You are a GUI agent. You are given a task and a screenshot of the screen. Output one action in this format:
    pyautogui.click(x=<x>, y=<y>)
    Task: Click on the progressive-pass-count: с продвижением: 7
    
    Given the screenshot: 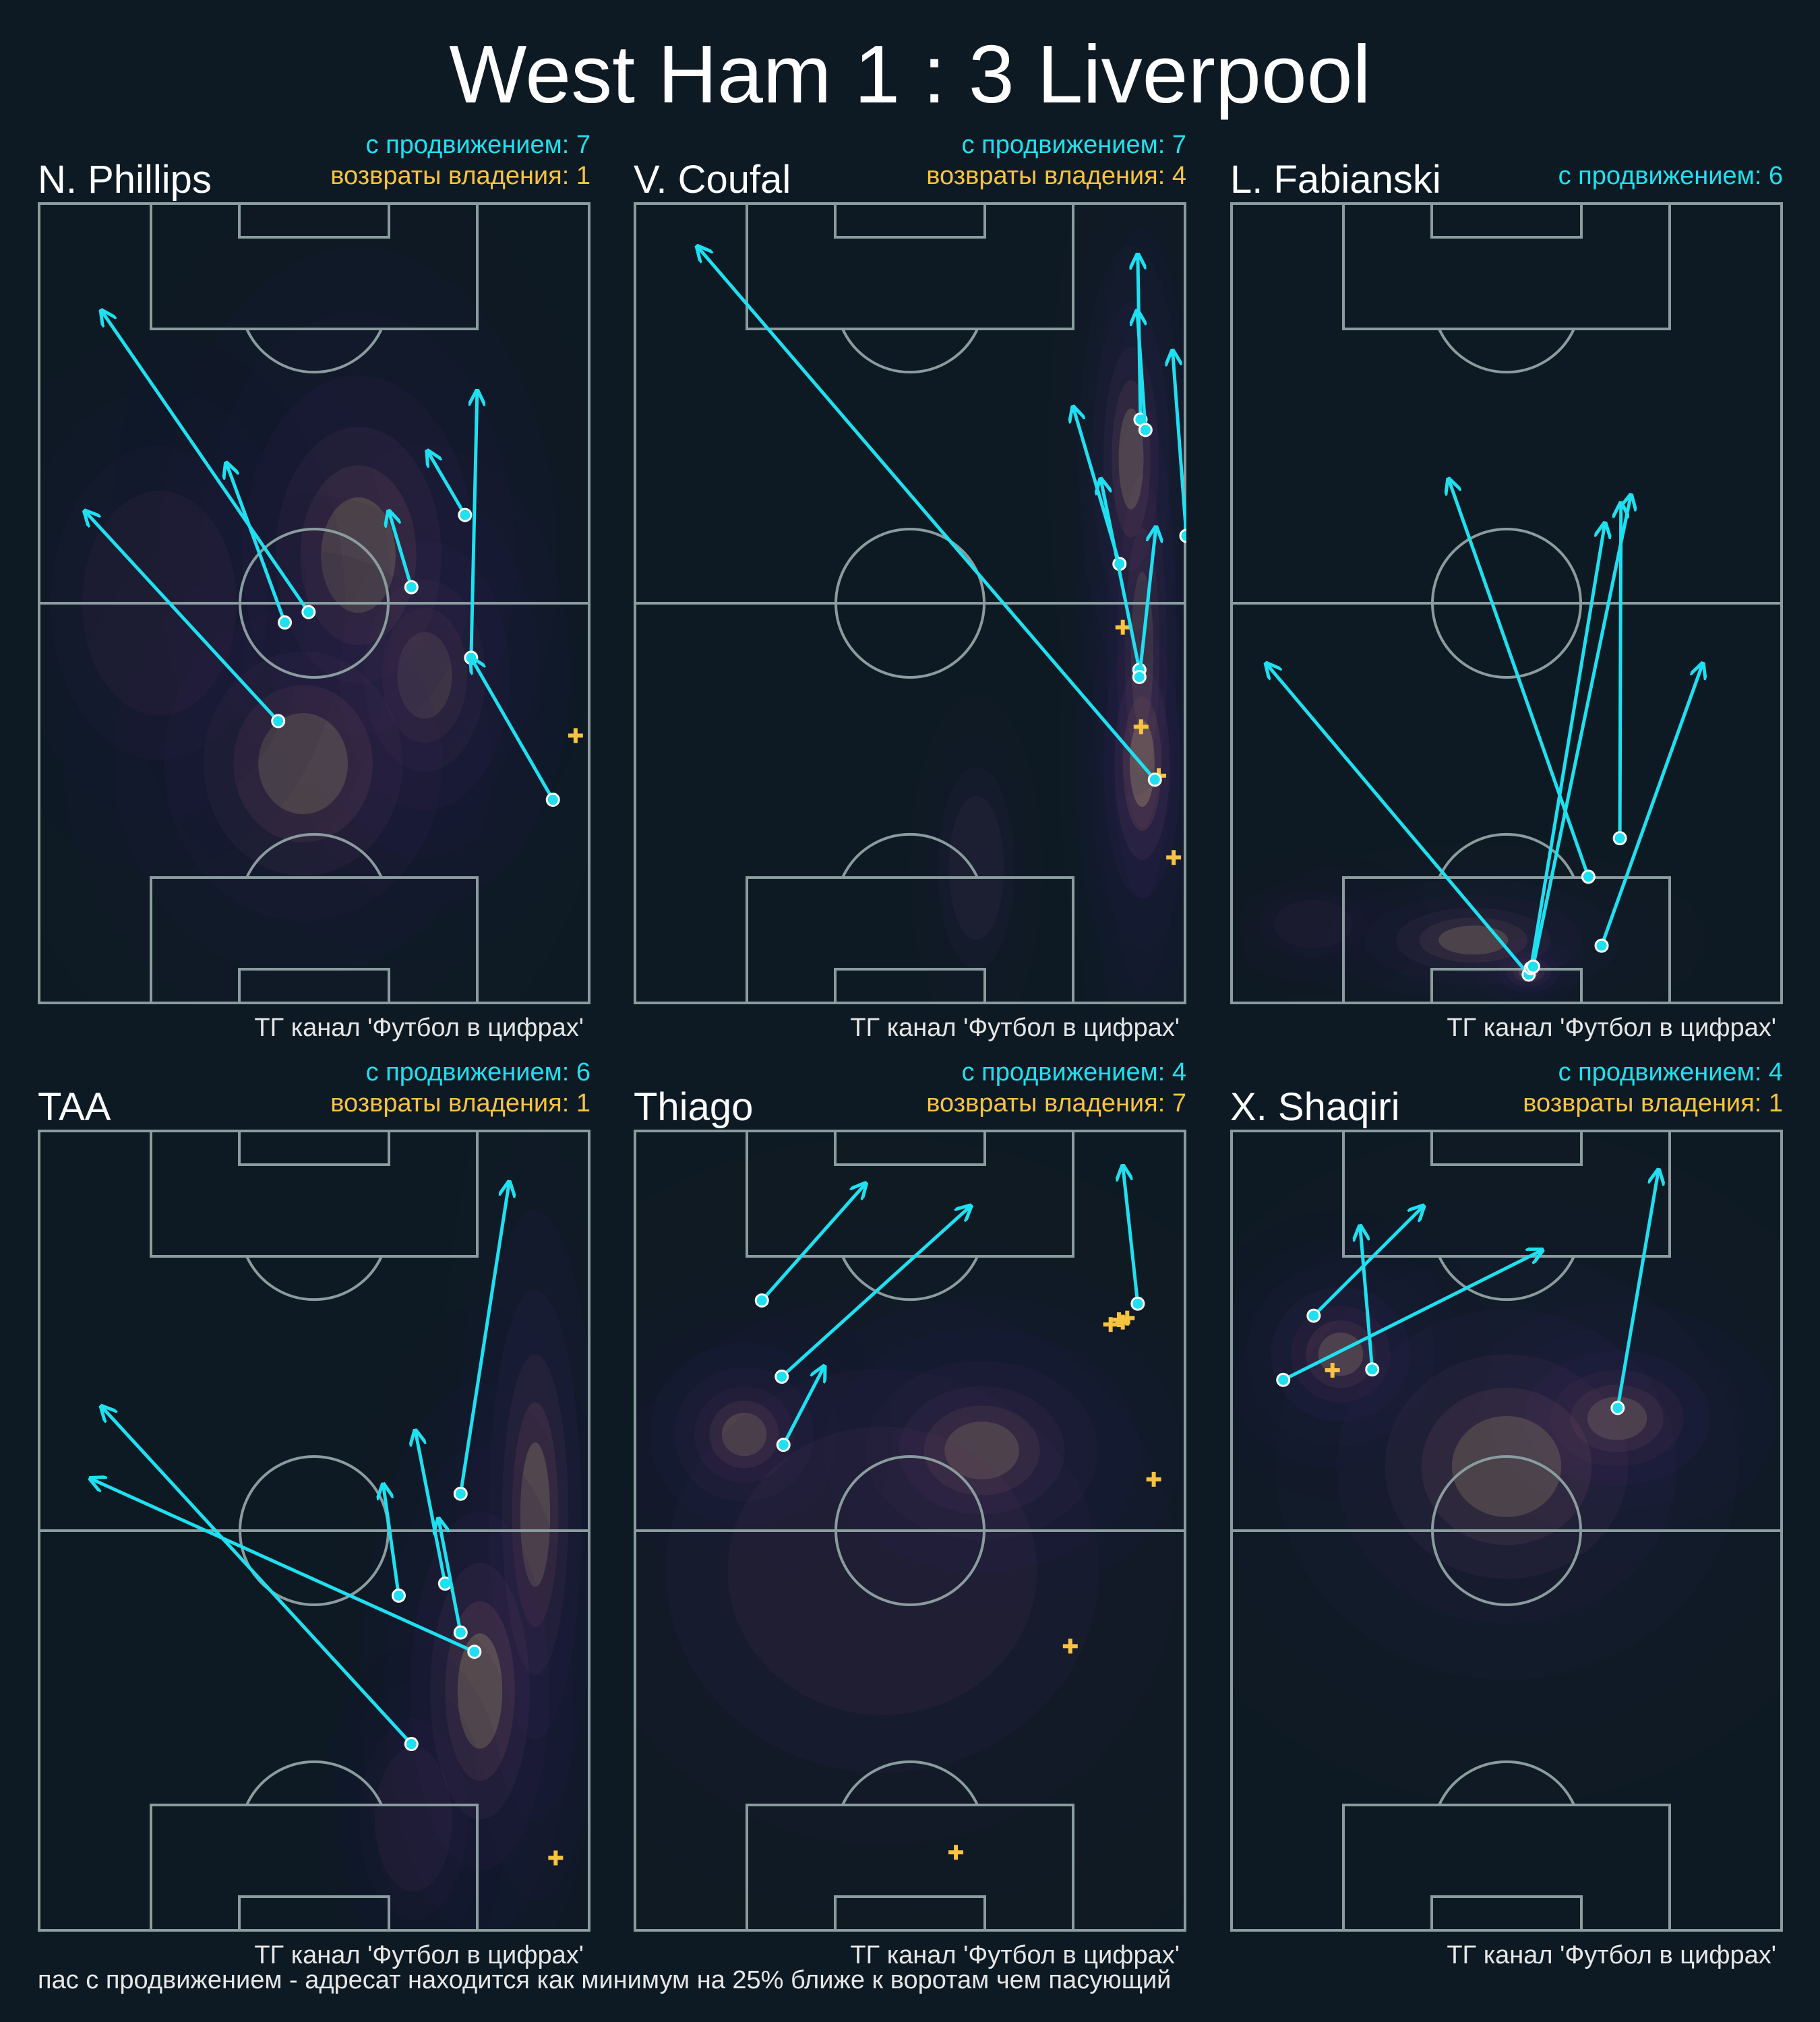 What is the action you would take?
    pyautogui.click(x=477, y=145)
    